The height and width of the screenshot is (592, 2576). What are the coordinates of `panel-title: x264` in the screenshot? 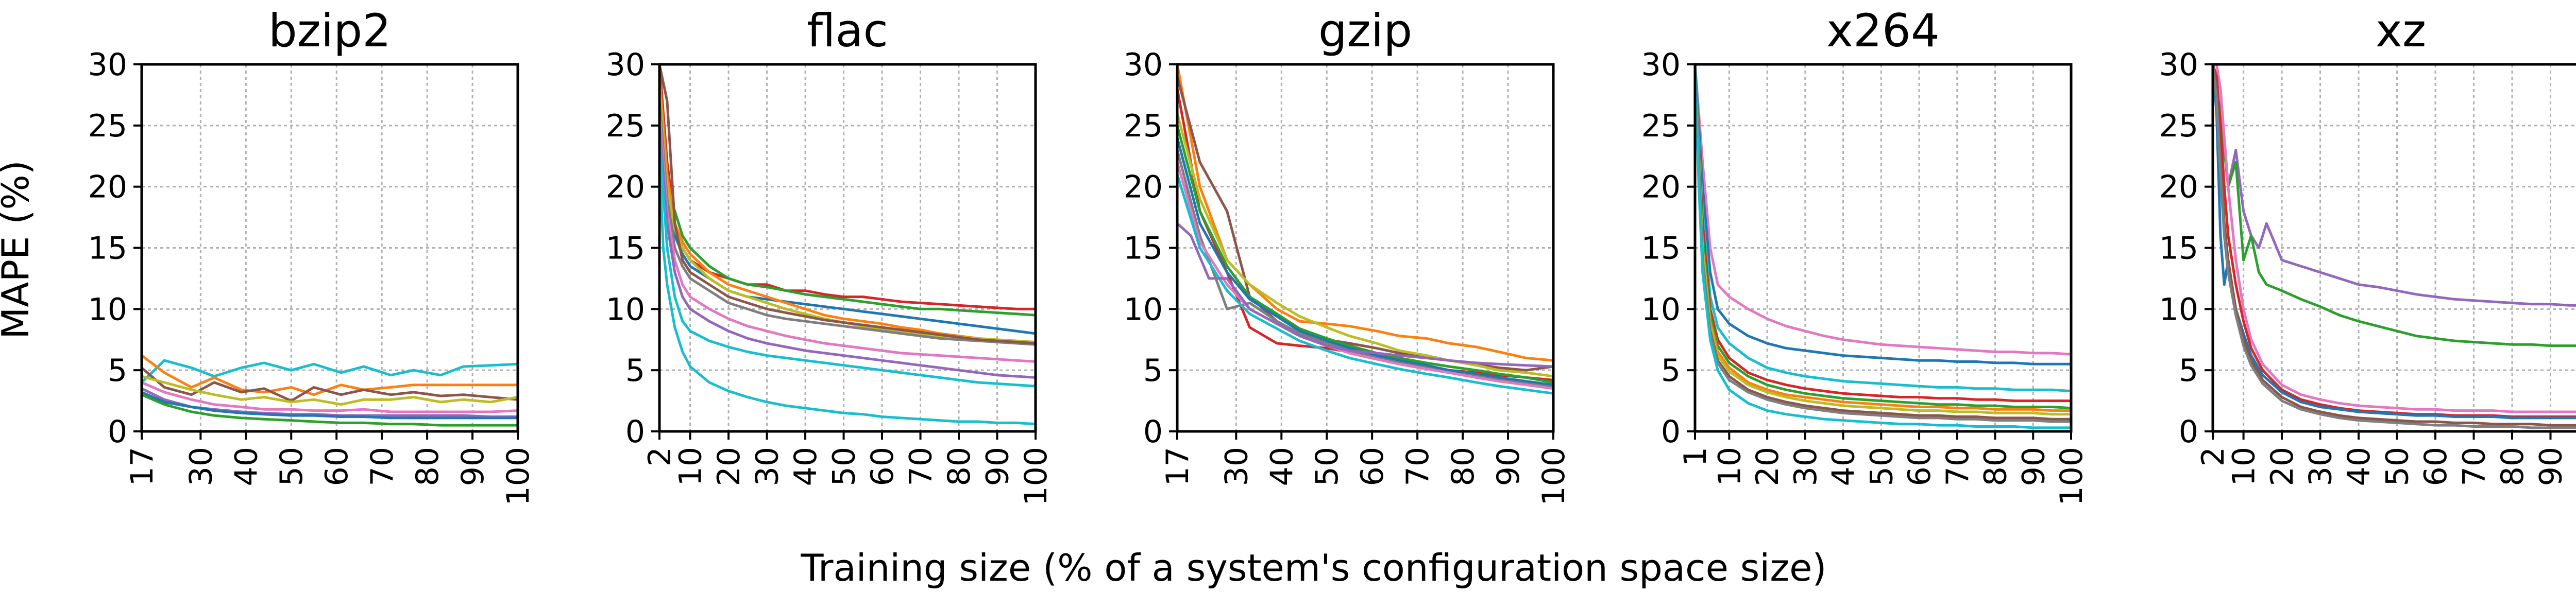 It's located at (1883, 30).